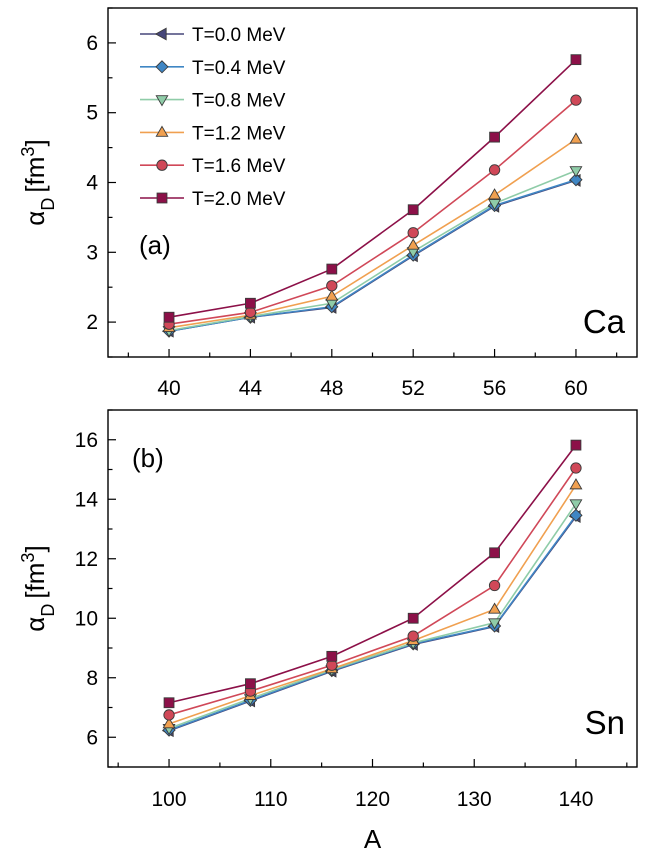 Image resolution: width=652 pixels, height=856 pixels. What do you see at coordinates (331, 388) in the screenshot?
I see `ca-x-tick-label: 48` at bounding box center [331, 388].